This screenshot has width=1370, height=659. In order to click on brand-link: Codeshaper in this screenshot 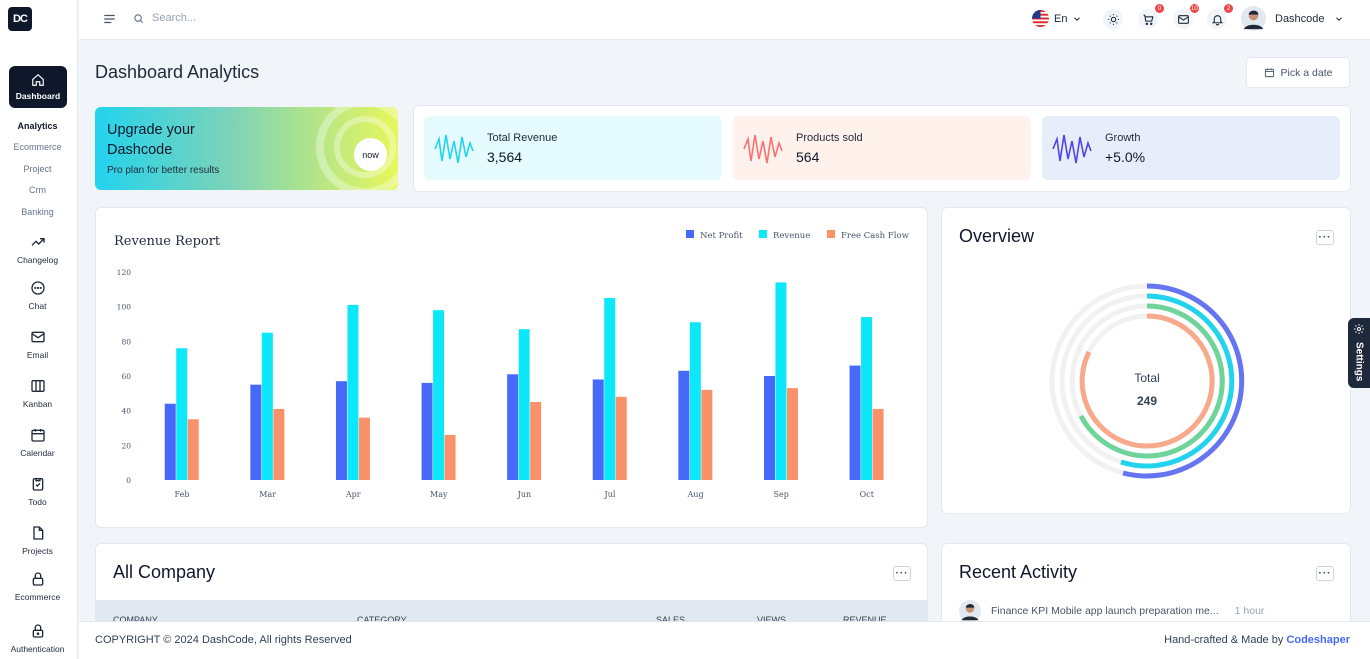, I will do `click(1318, 640)`.